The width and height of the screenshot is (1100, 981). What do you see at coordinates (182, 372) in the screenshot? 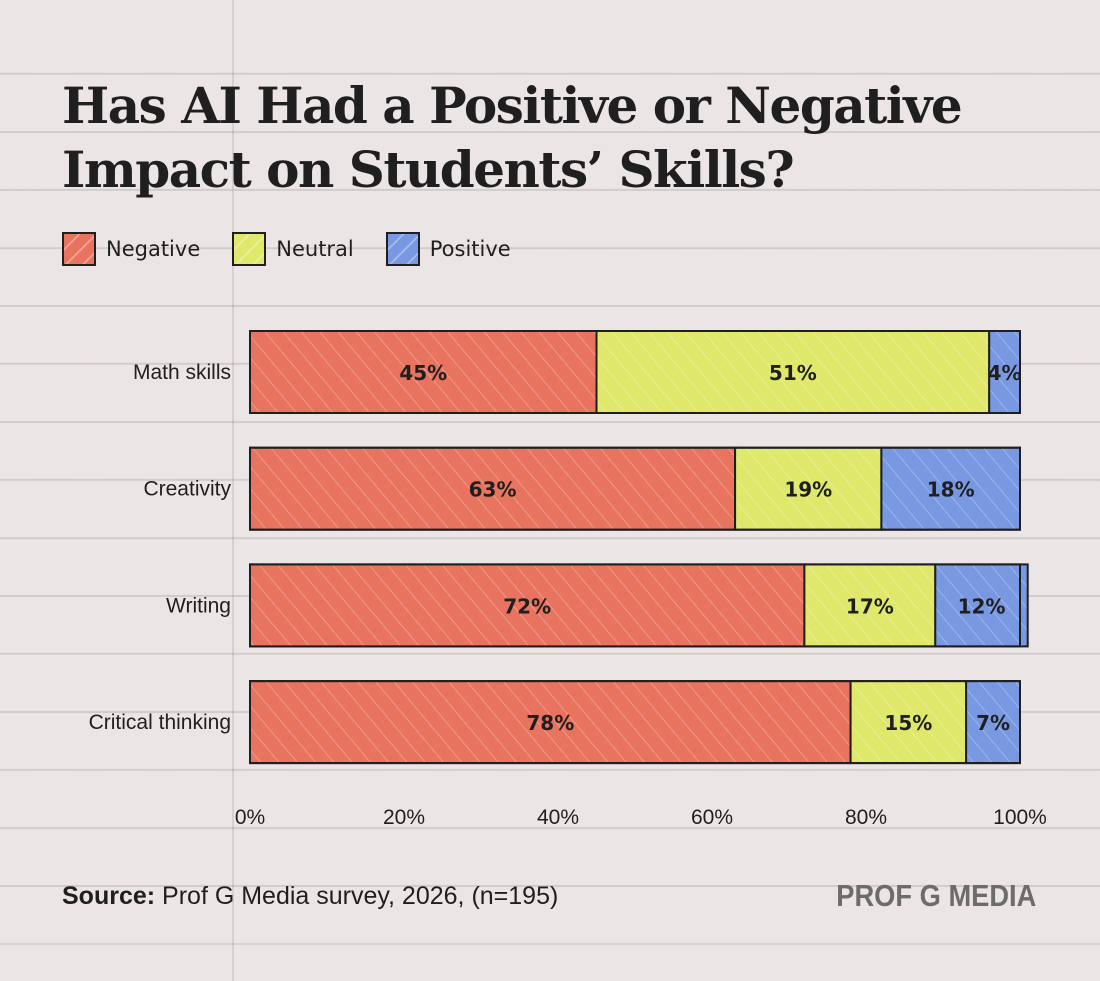
I see `category-label-math-skills: Math skills` at bounding box center [182, 372].